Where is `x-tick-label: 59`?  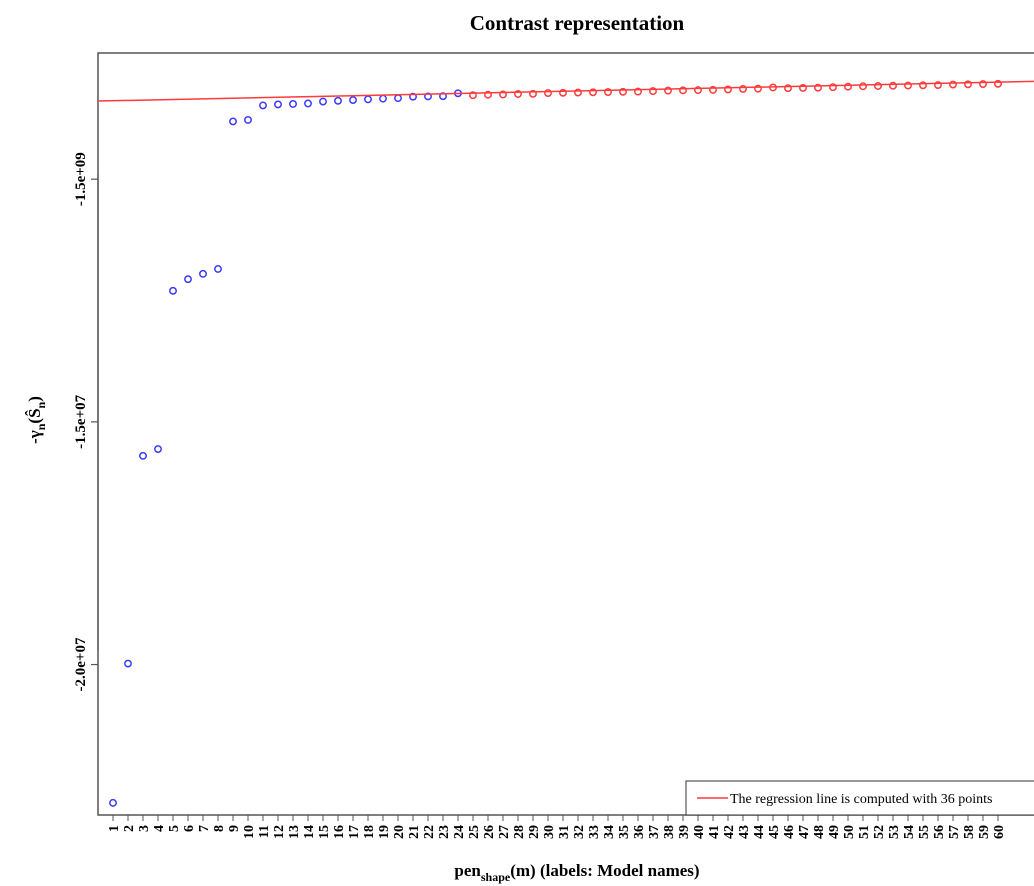 x-tick-label: 59 is located at coordinates (984, 832).